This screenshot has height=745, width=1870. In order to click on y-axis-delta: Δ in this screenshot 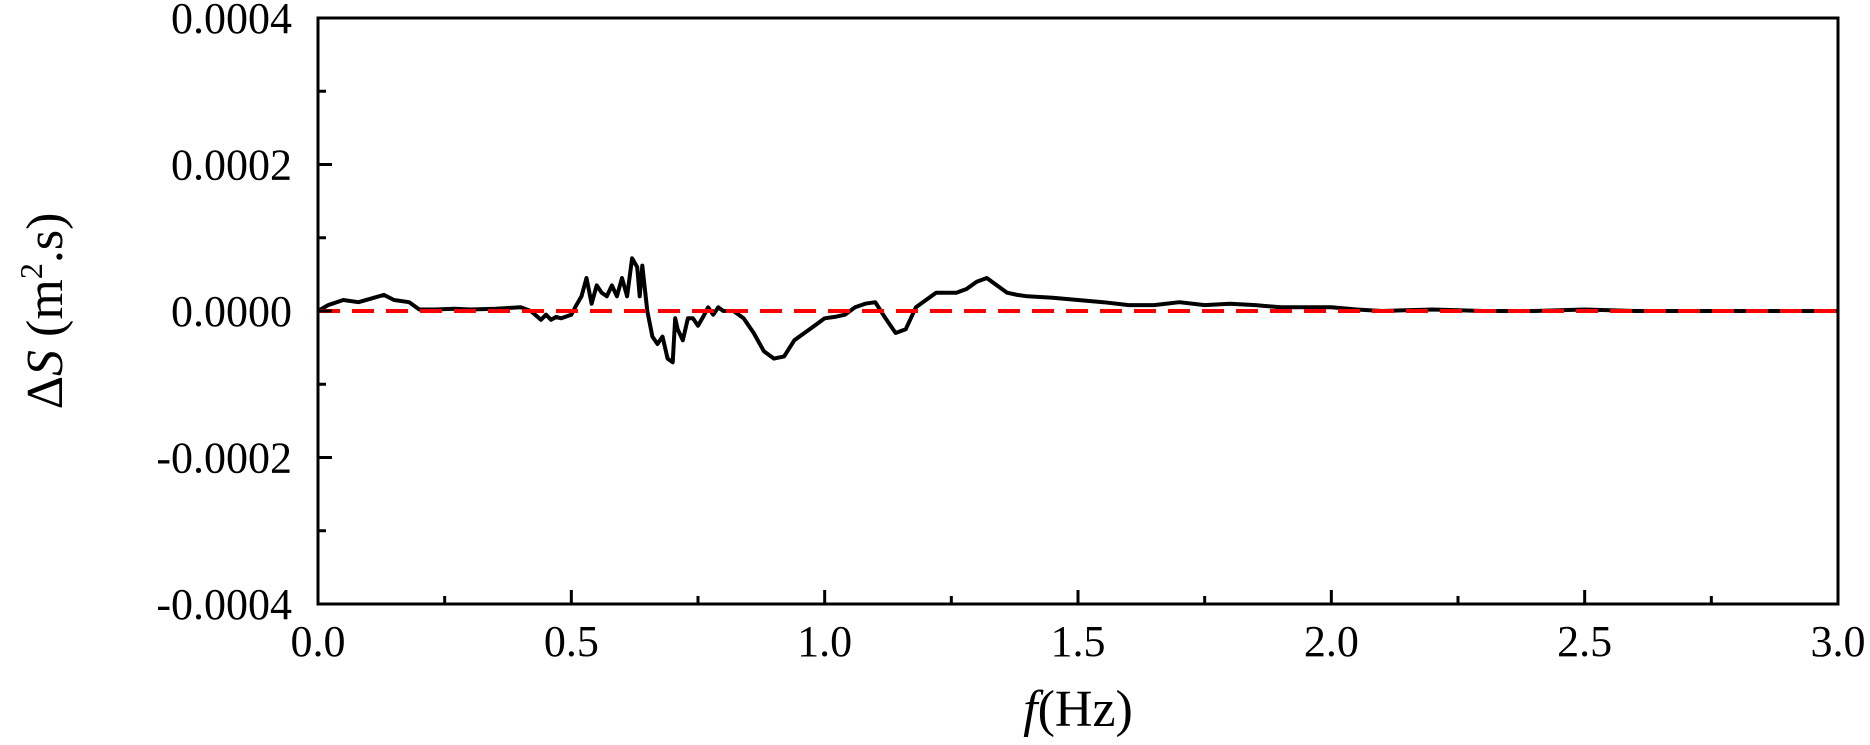, I will do `click(45, 392)`.